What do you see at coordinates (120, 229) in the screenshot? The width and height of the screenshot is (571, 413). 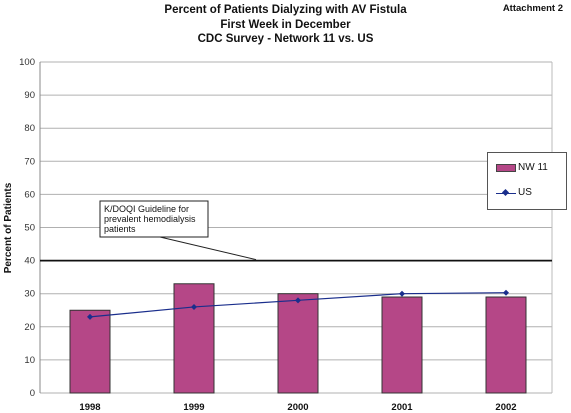 I see `guideline-annotation-line-3: patients` at bounding box center [120, 229].